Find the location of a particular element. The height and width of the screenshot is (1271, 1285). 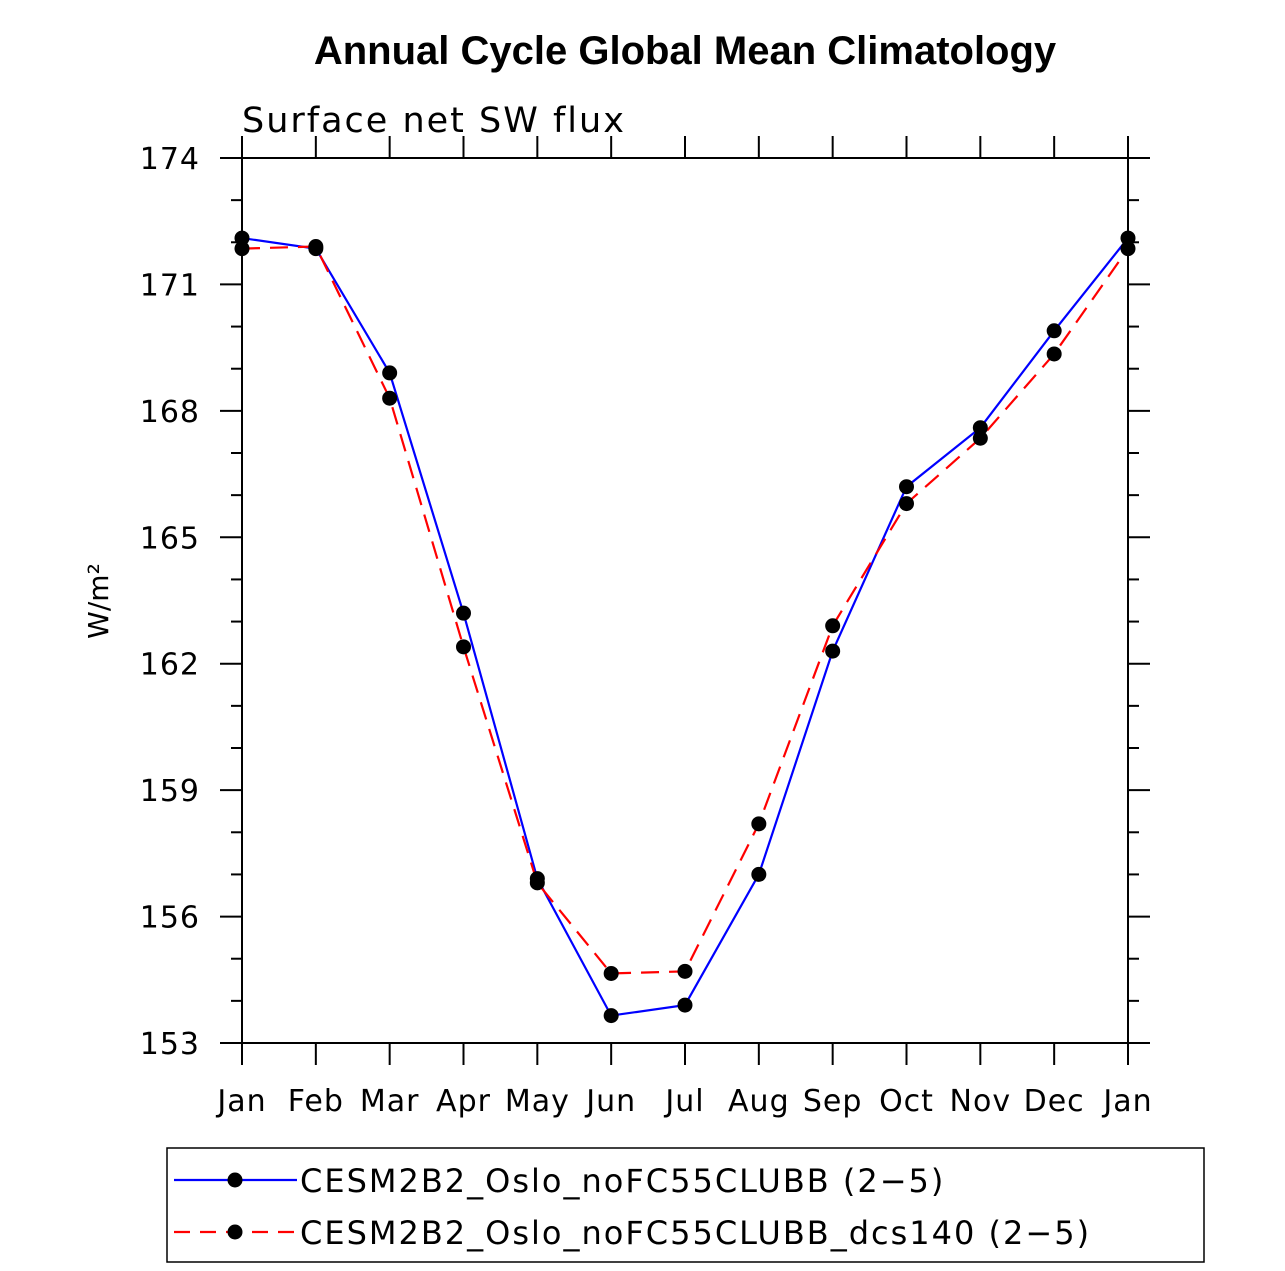

y-tick-label: 165 is located at coordinates (170, 538).